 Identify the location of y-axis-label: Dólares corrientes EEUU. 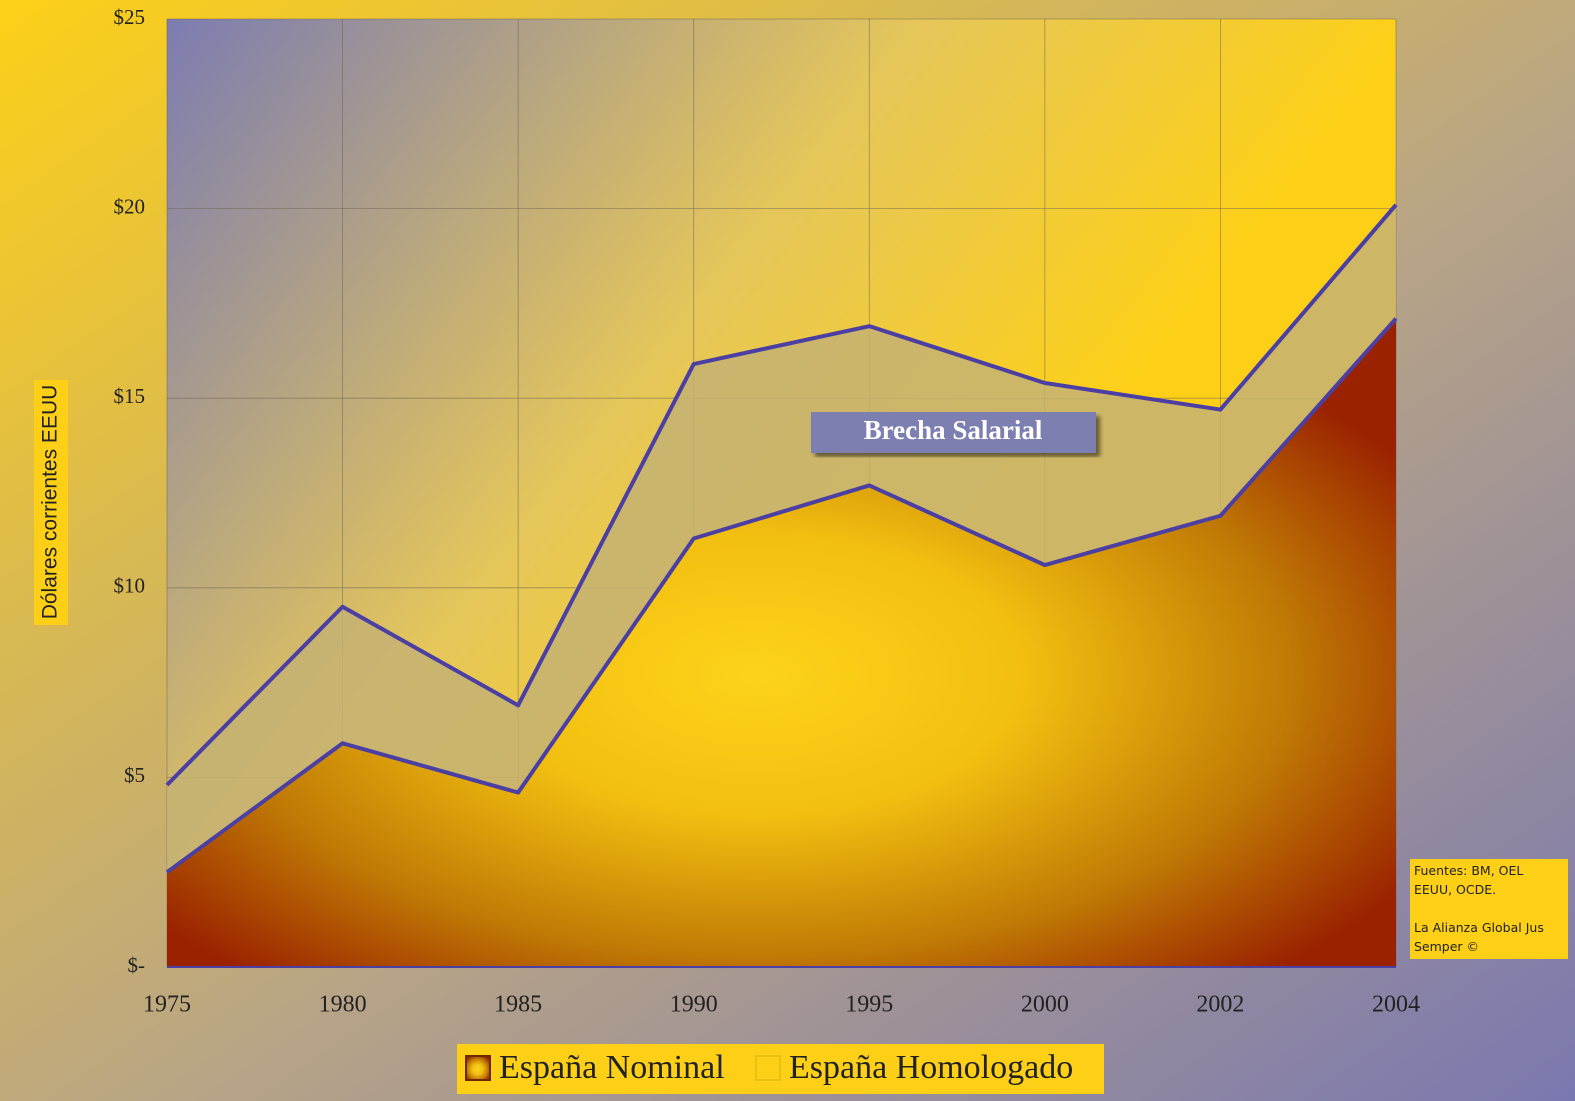
(50, 502).